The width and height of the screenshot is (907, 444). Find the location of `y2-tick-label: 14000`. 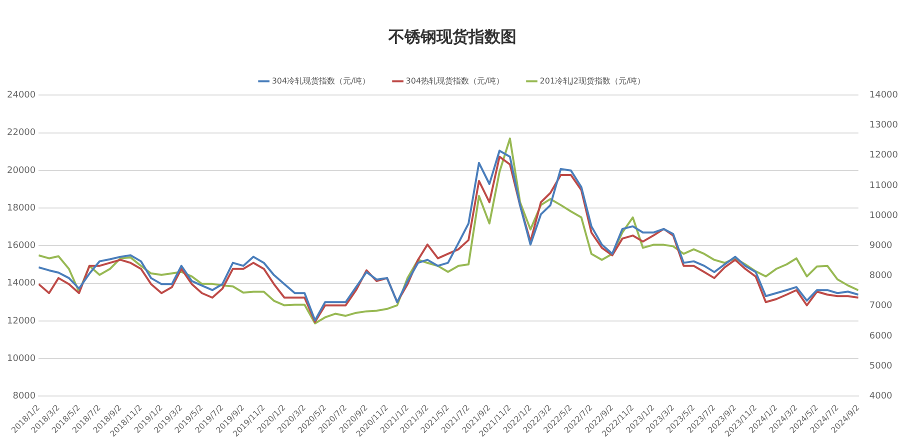

y2-tick-label: 14000 is located at coordinates (883, 95).